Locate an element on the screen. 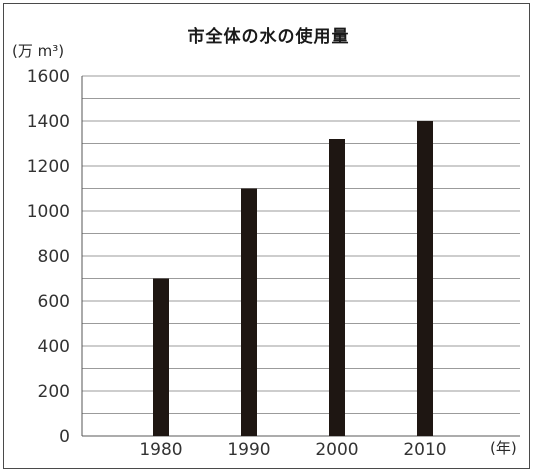 This screenshot has height=475, width=537. x-tick-labels: 1980 1990 2000 2010 is located at coordinates (292, 450).